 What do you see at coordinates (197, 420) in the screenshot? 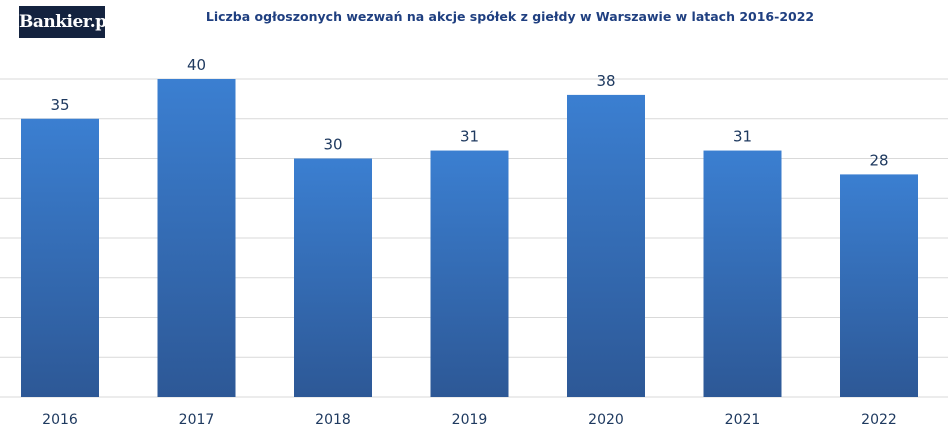
I see `category-label-2017: 2017` at bounding box center [197, 420].